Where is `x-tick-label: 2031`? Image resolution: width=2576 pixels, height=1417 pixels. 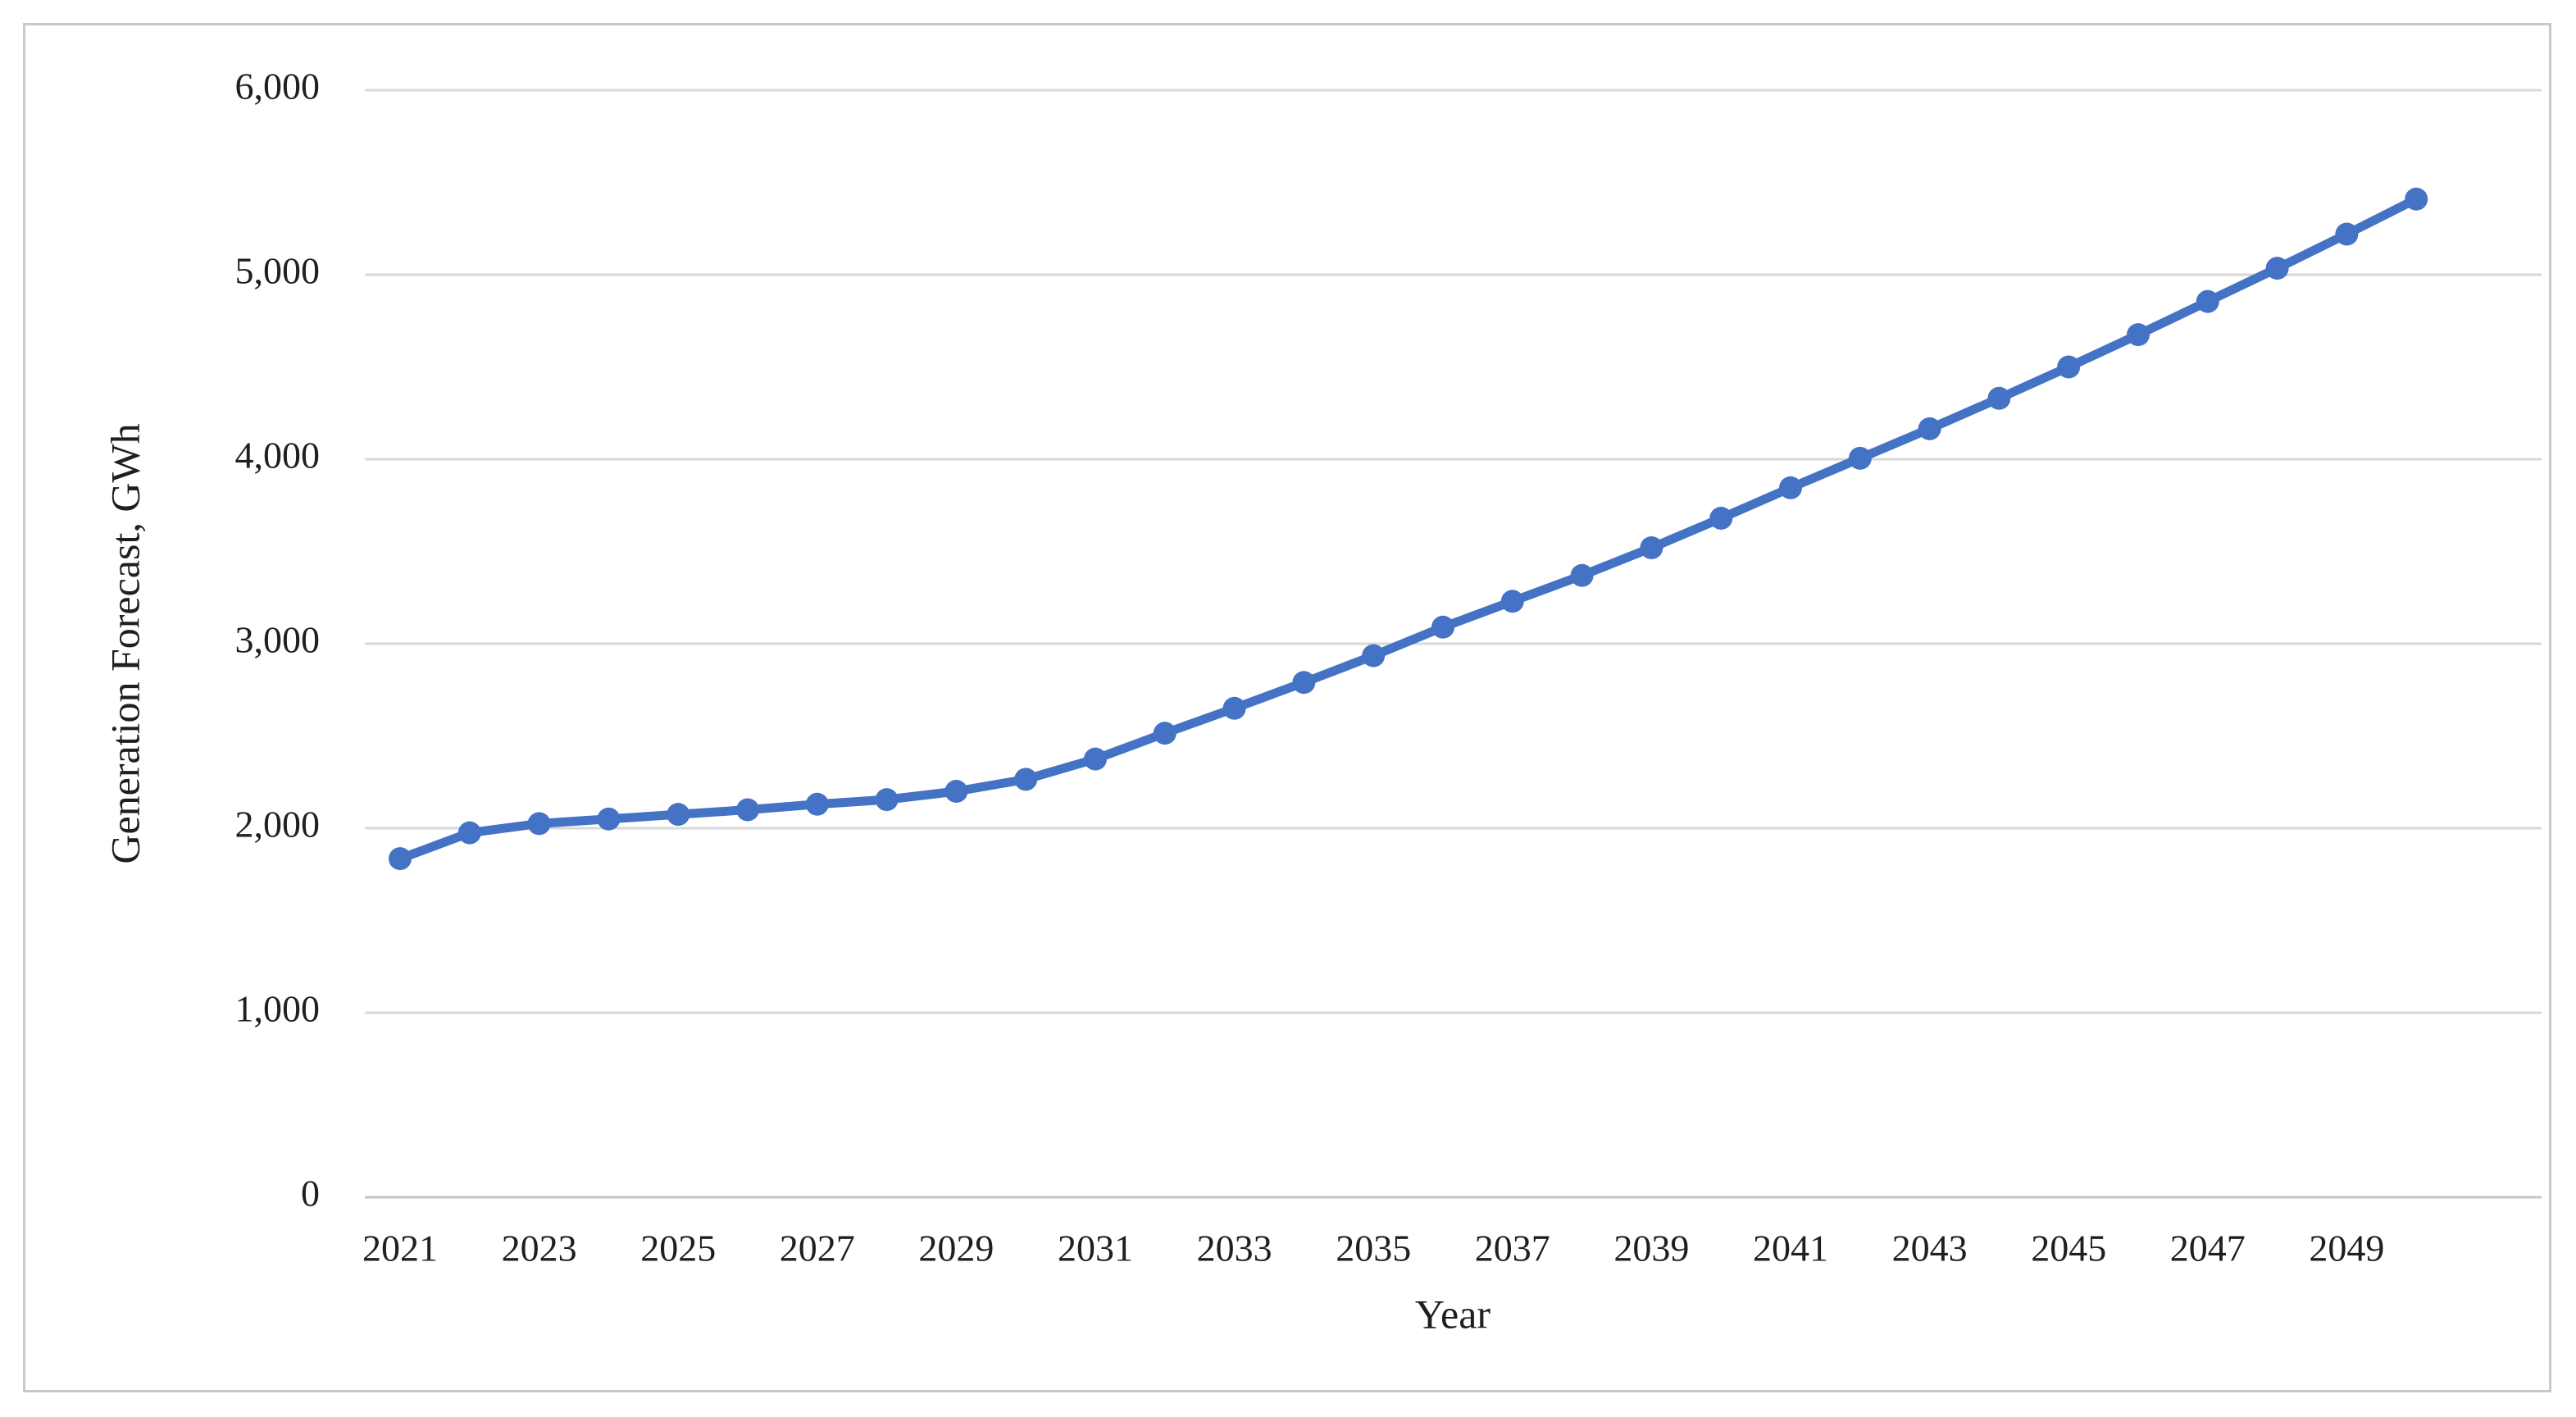 x-tick-label: 2031 is located at coordinates (1096, 1249).